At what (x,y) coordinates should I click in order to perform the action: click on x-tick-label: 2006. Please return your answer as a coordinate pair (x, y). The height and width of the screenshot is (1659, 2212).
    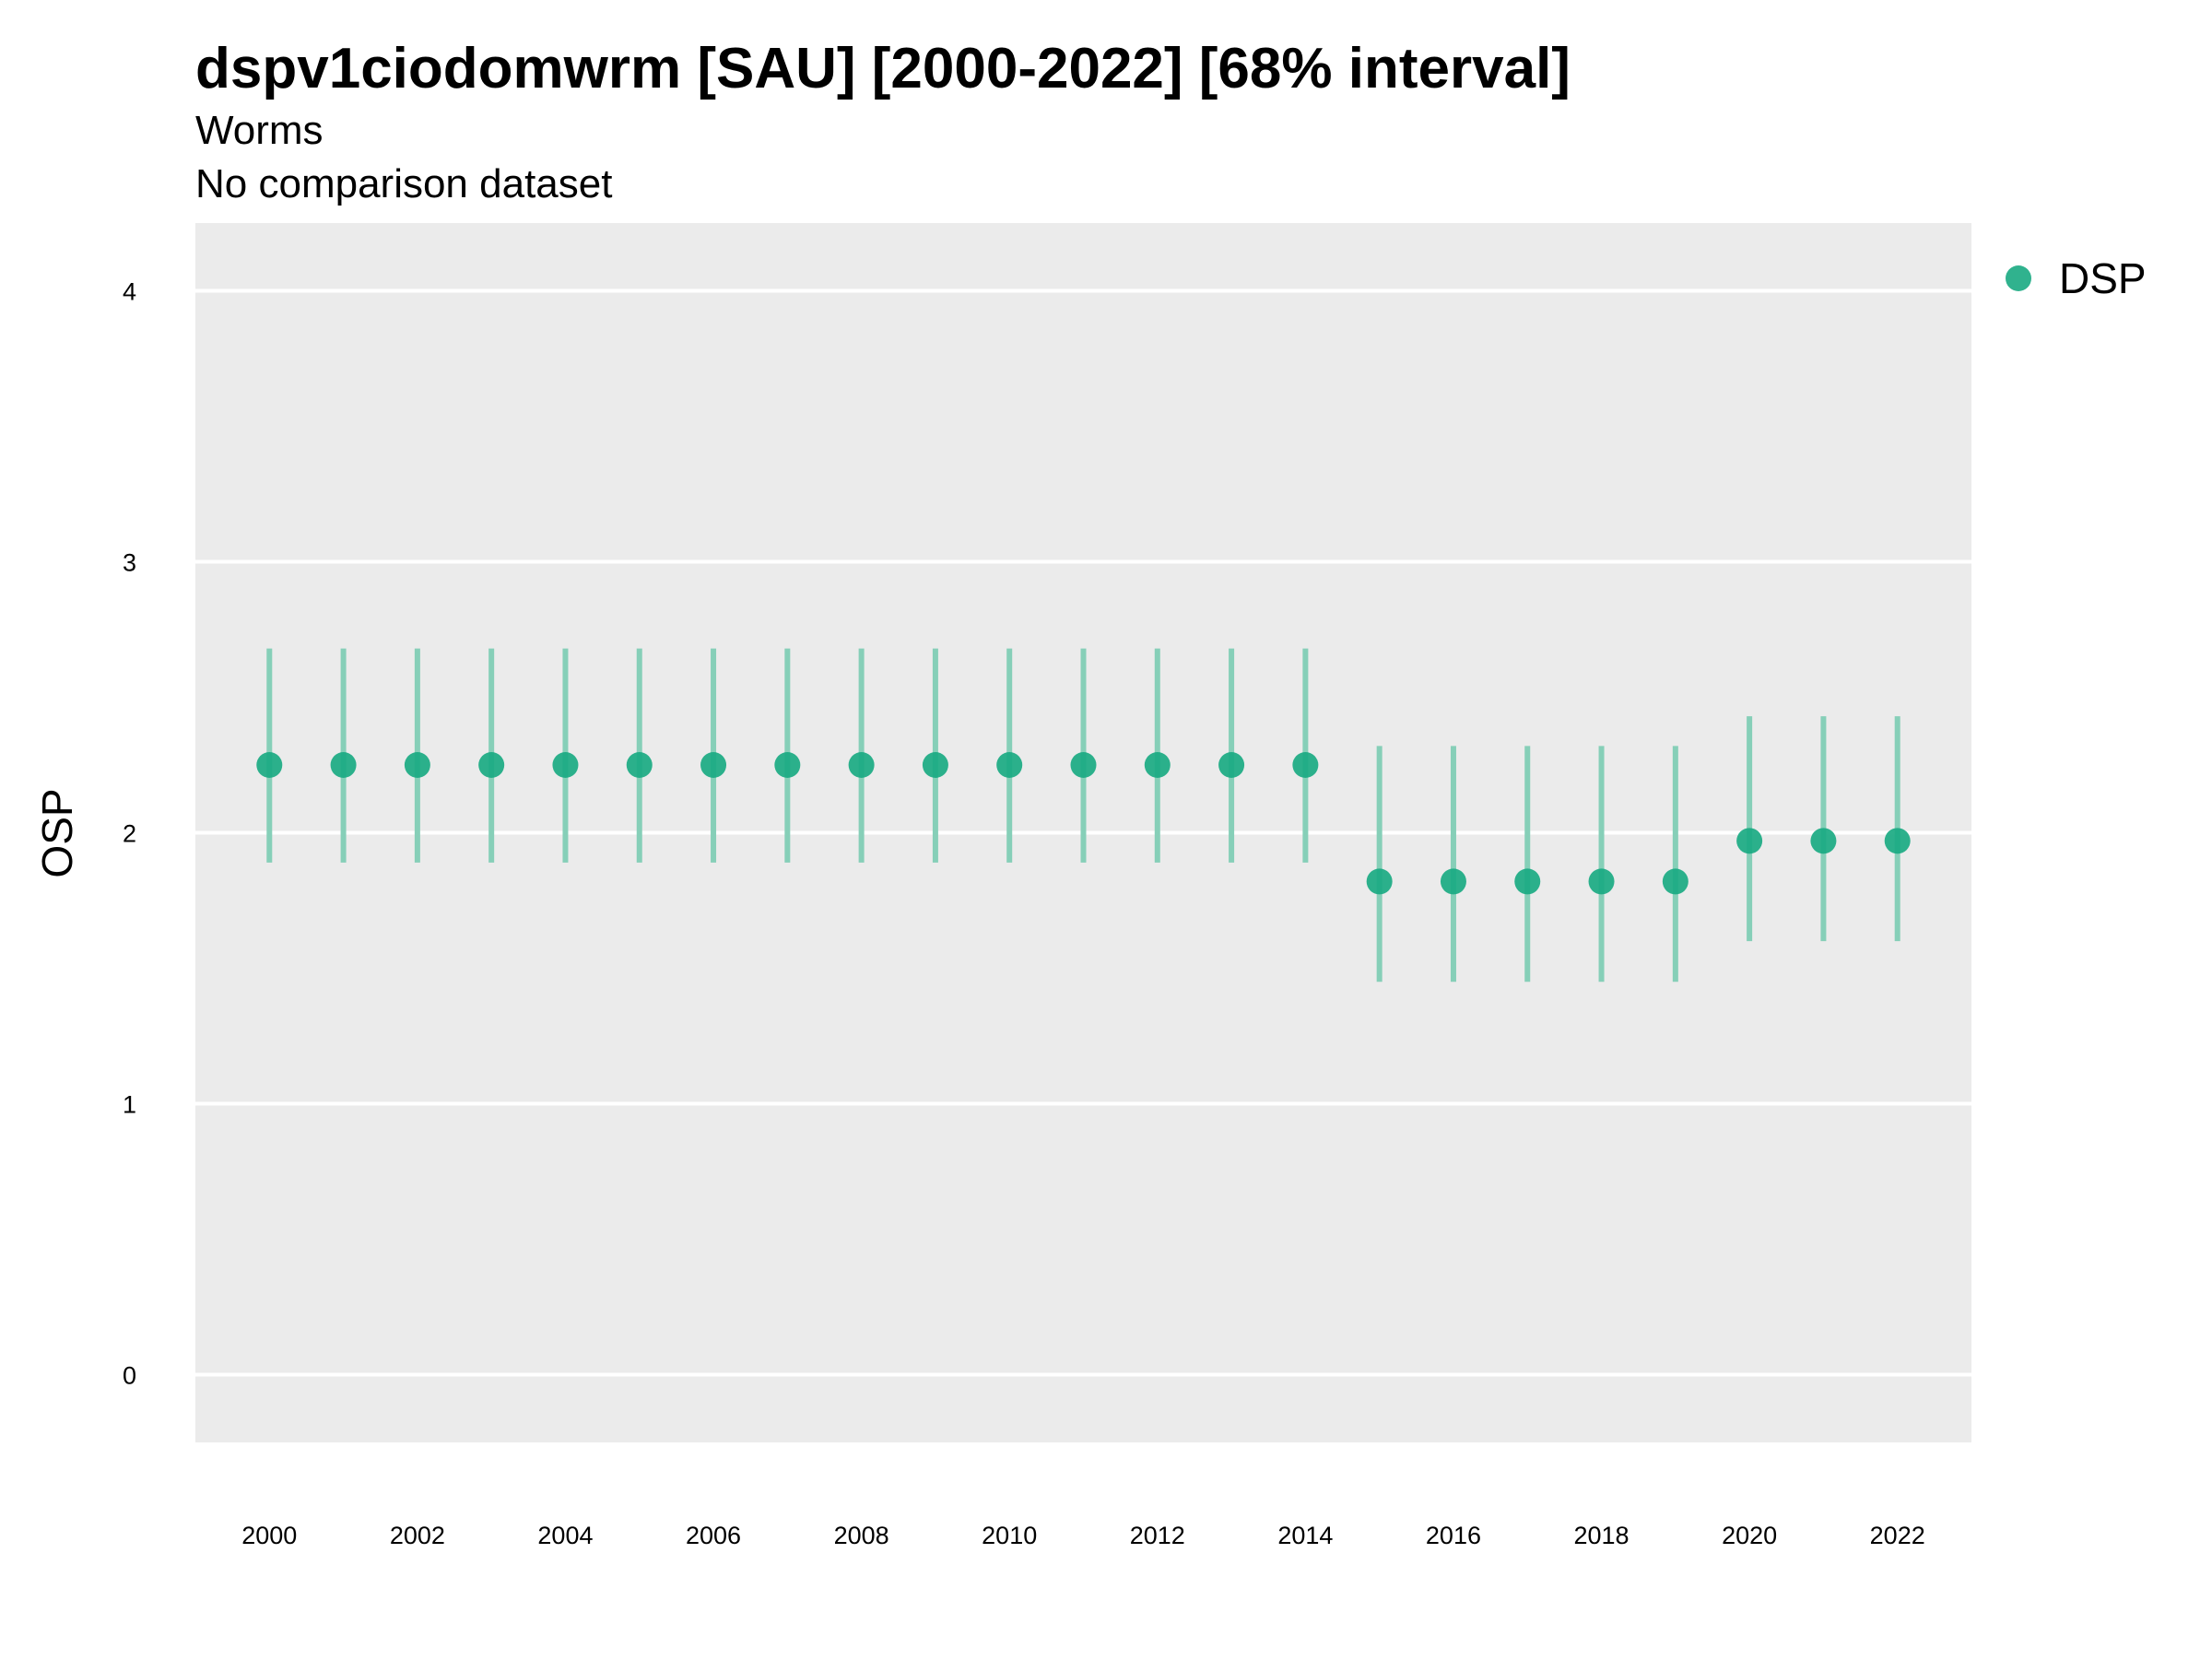
    Looking at the image, I should click on (713, 1535).